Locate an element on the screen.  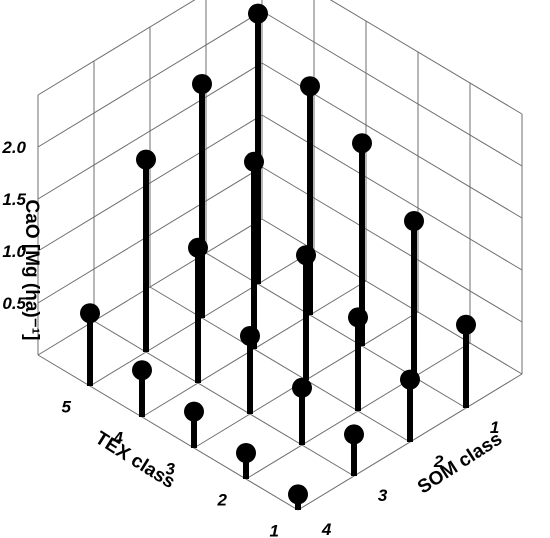
tex-tick-label: 2 is located at coordinates (221, 500).